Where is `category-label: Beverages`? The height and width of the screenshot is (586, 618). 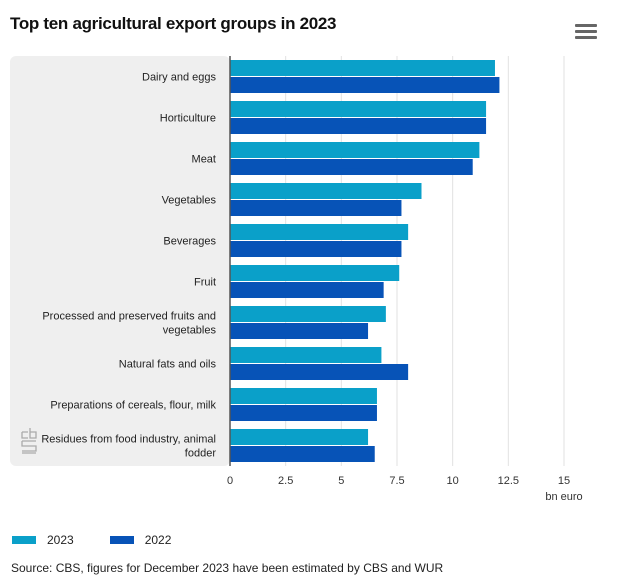 category-label: Beverages is located at coordinates (189, 242).